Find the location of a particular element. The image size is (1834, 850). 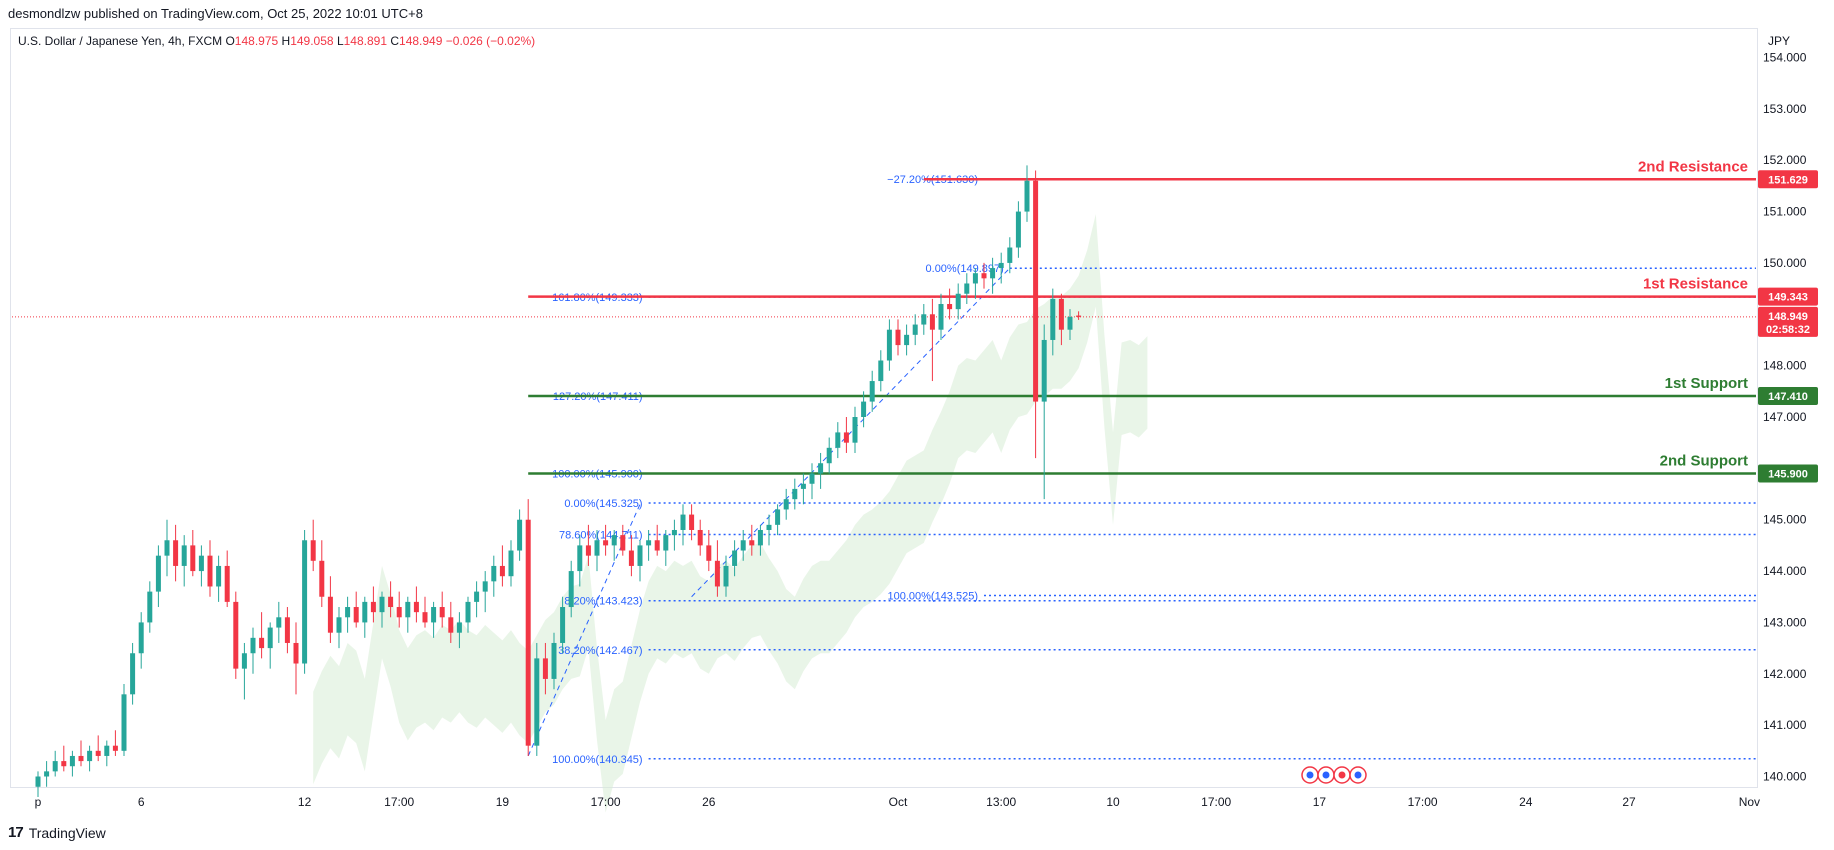

last-price-countdown: 02:58:32 is located at coordinates (1788, 330).